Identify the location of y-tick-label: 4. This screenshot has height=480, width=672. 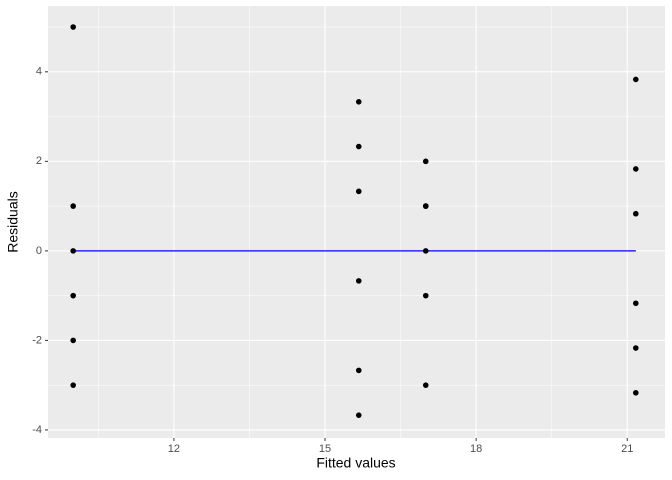
(39, 72).